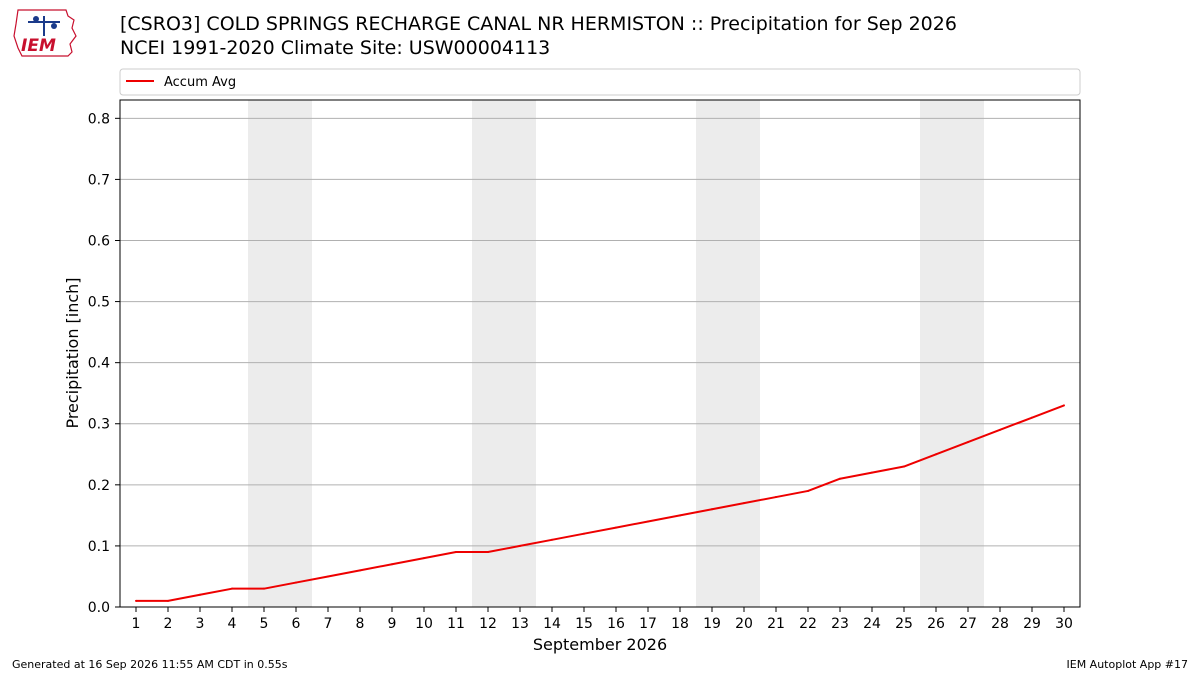  I want to click on xtick-label: 5, so click(264, 624).